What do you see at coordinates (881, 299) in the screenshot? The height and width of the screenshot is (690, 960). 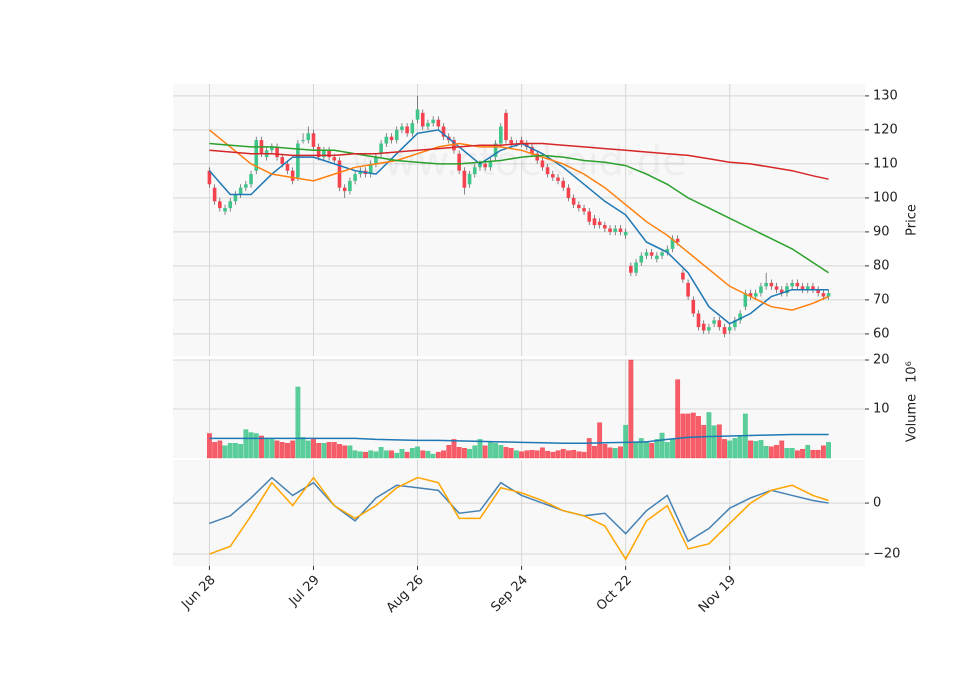 I see `y-tick-label: 70` at bounding box center [881, 299].